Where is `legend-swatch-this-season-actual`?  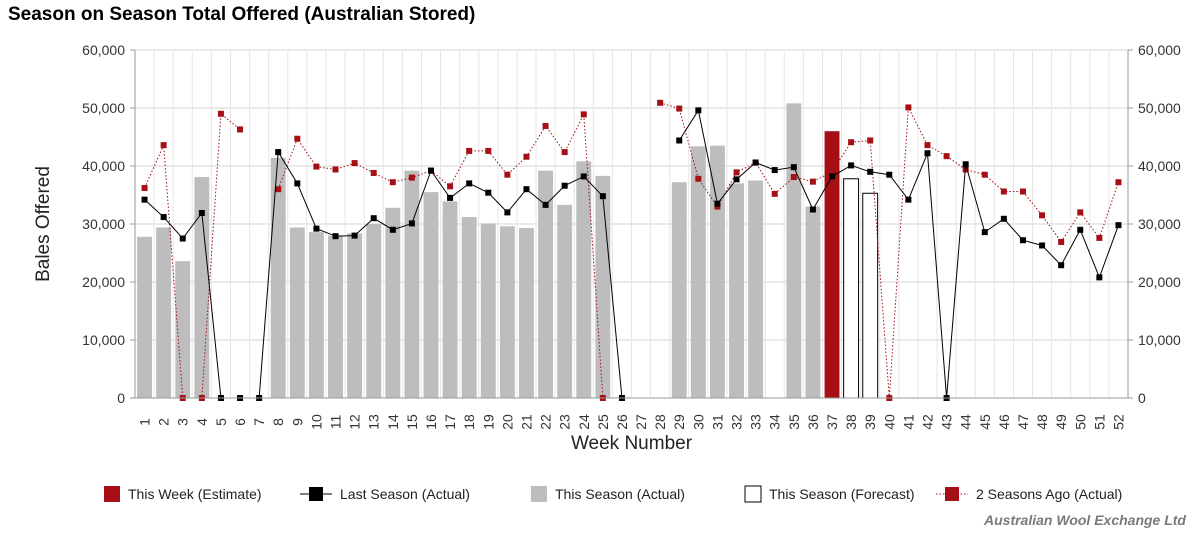
legend-swatch-this-season-actual is located at coordinates (539, 494).